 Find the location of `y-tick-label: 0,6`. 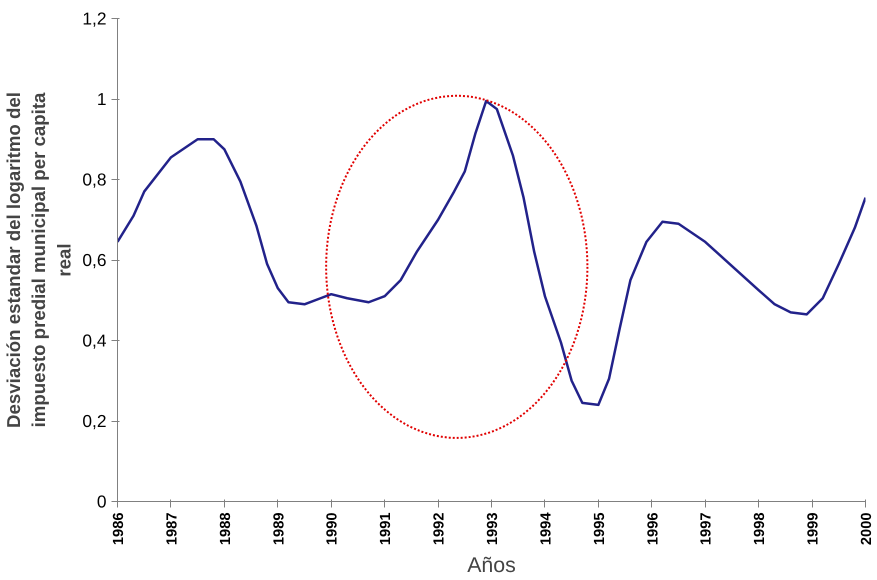

y-tick-label: 0,6 is located at coordinates (94, 260).